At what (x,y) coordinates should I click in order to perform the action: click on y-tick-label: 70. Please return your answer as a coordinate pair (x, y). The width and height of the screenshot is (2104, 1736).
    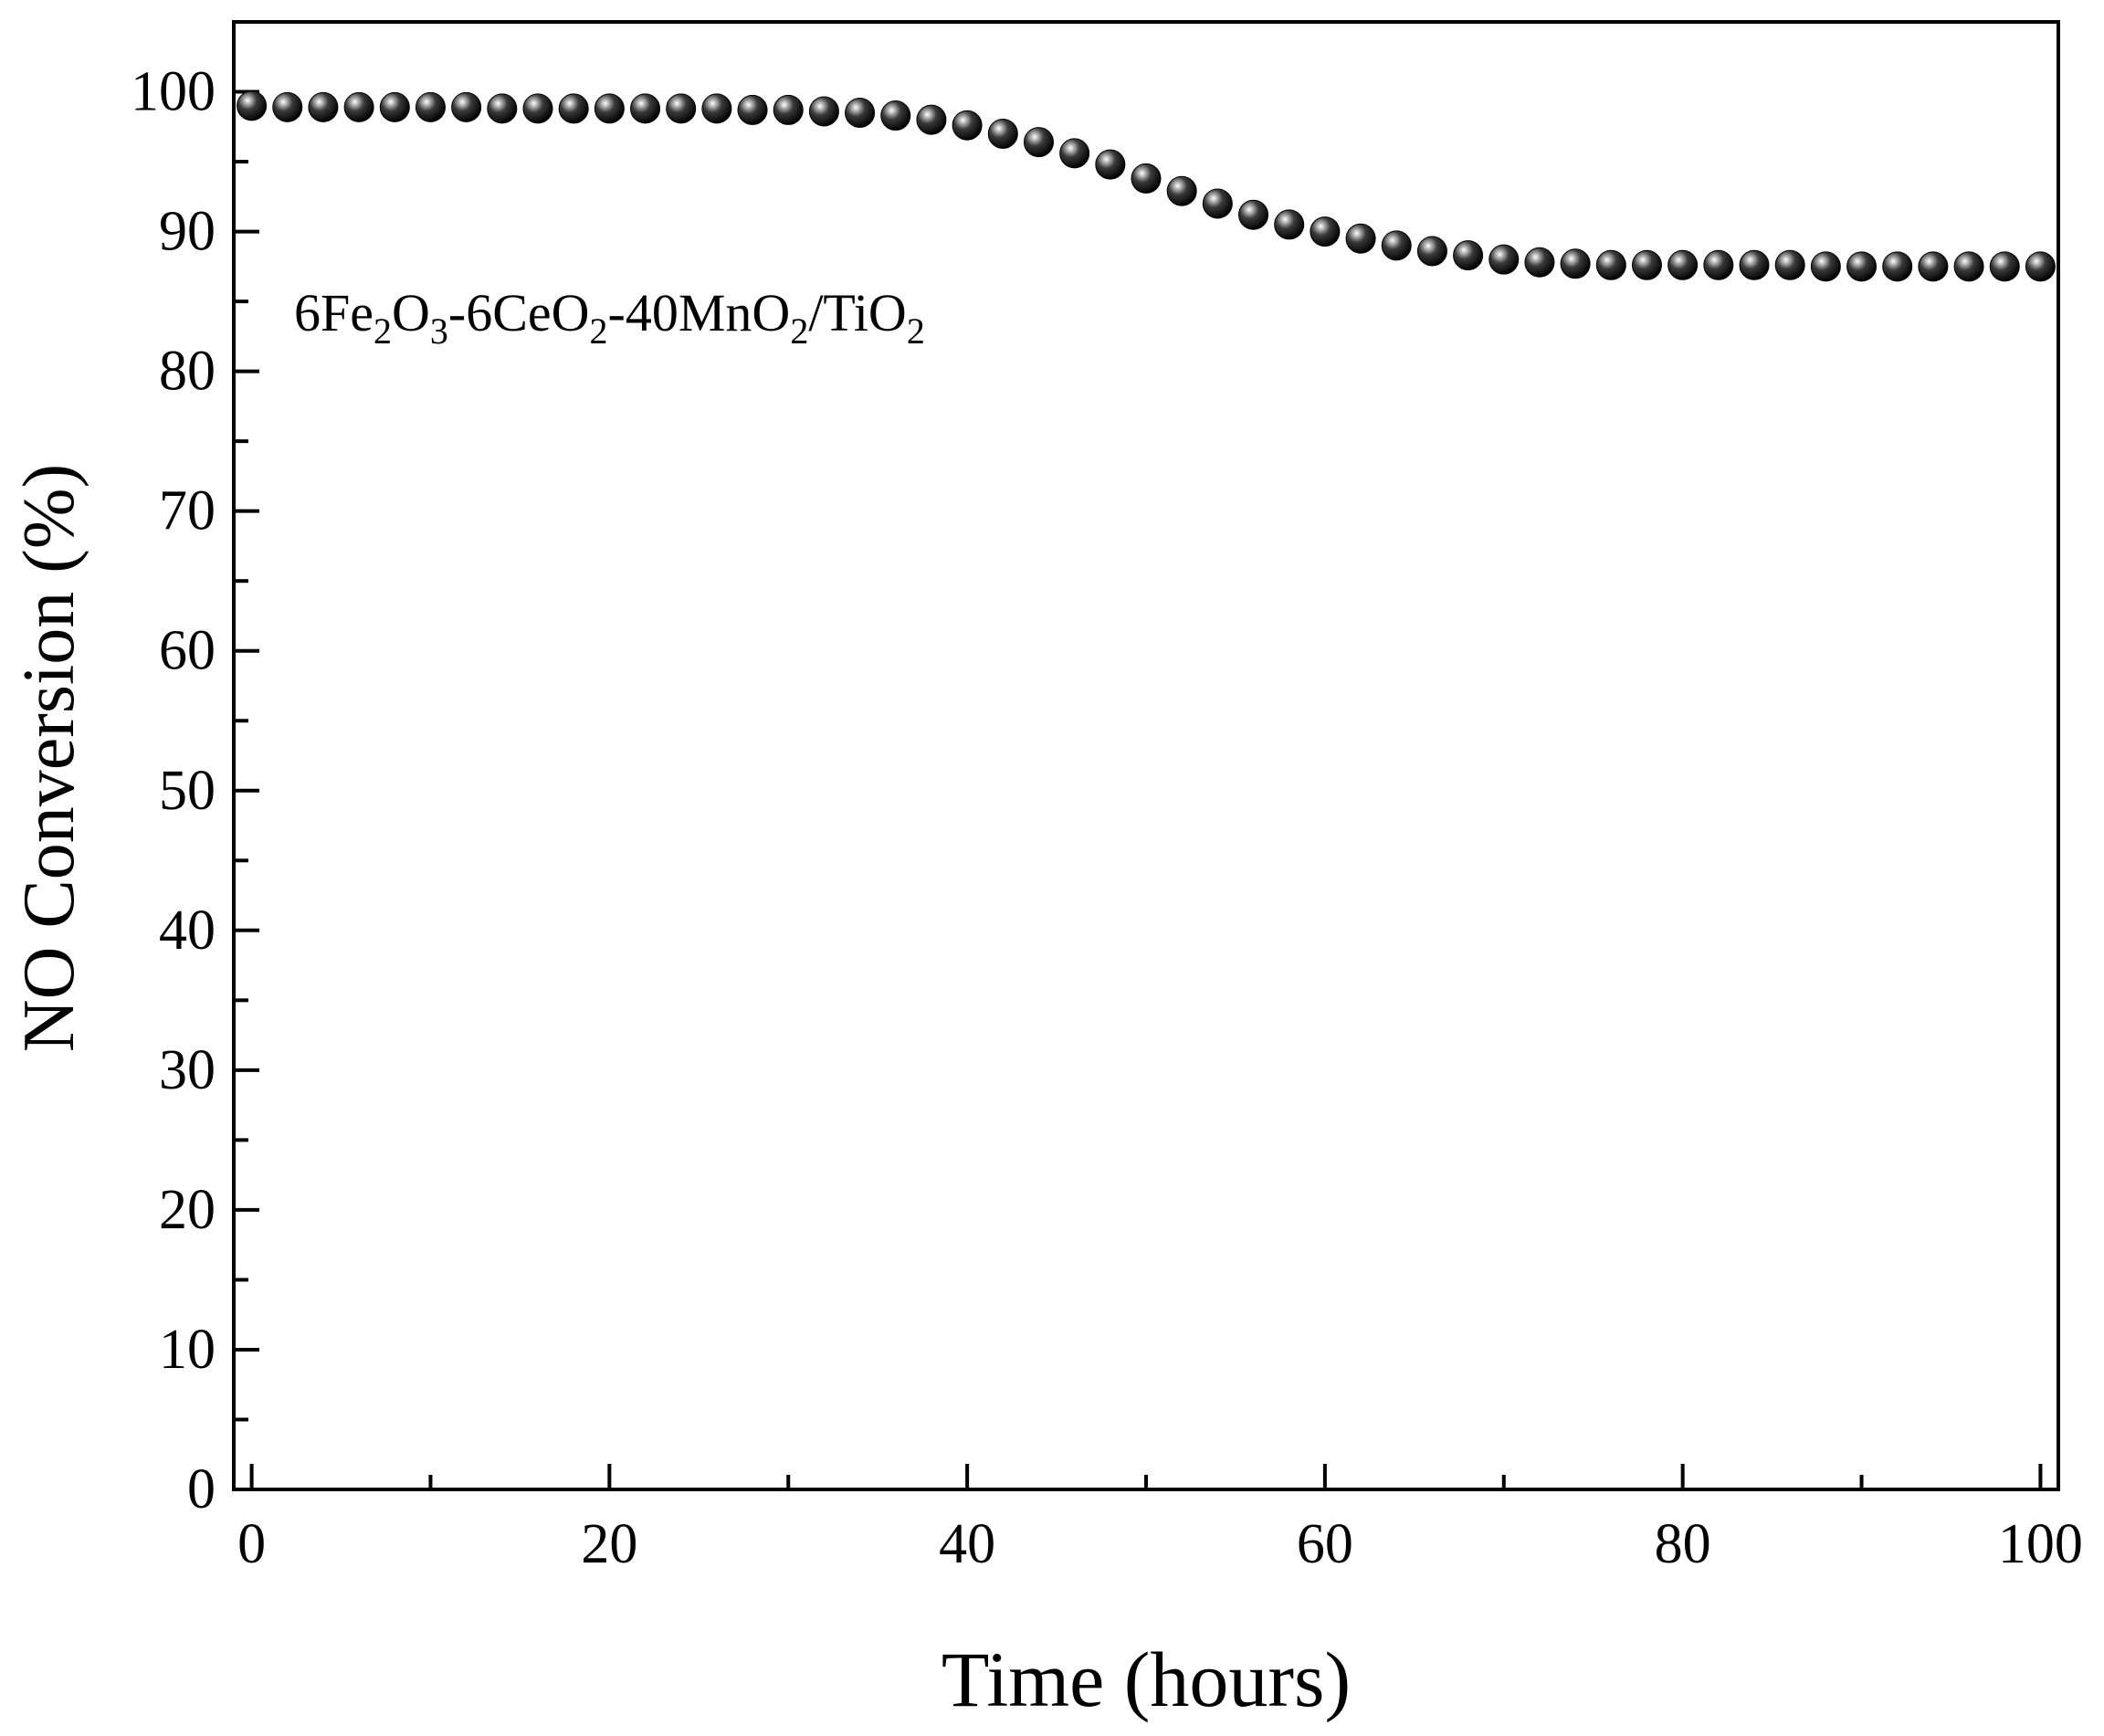
    Looking at the image, I should click on (187, 511).